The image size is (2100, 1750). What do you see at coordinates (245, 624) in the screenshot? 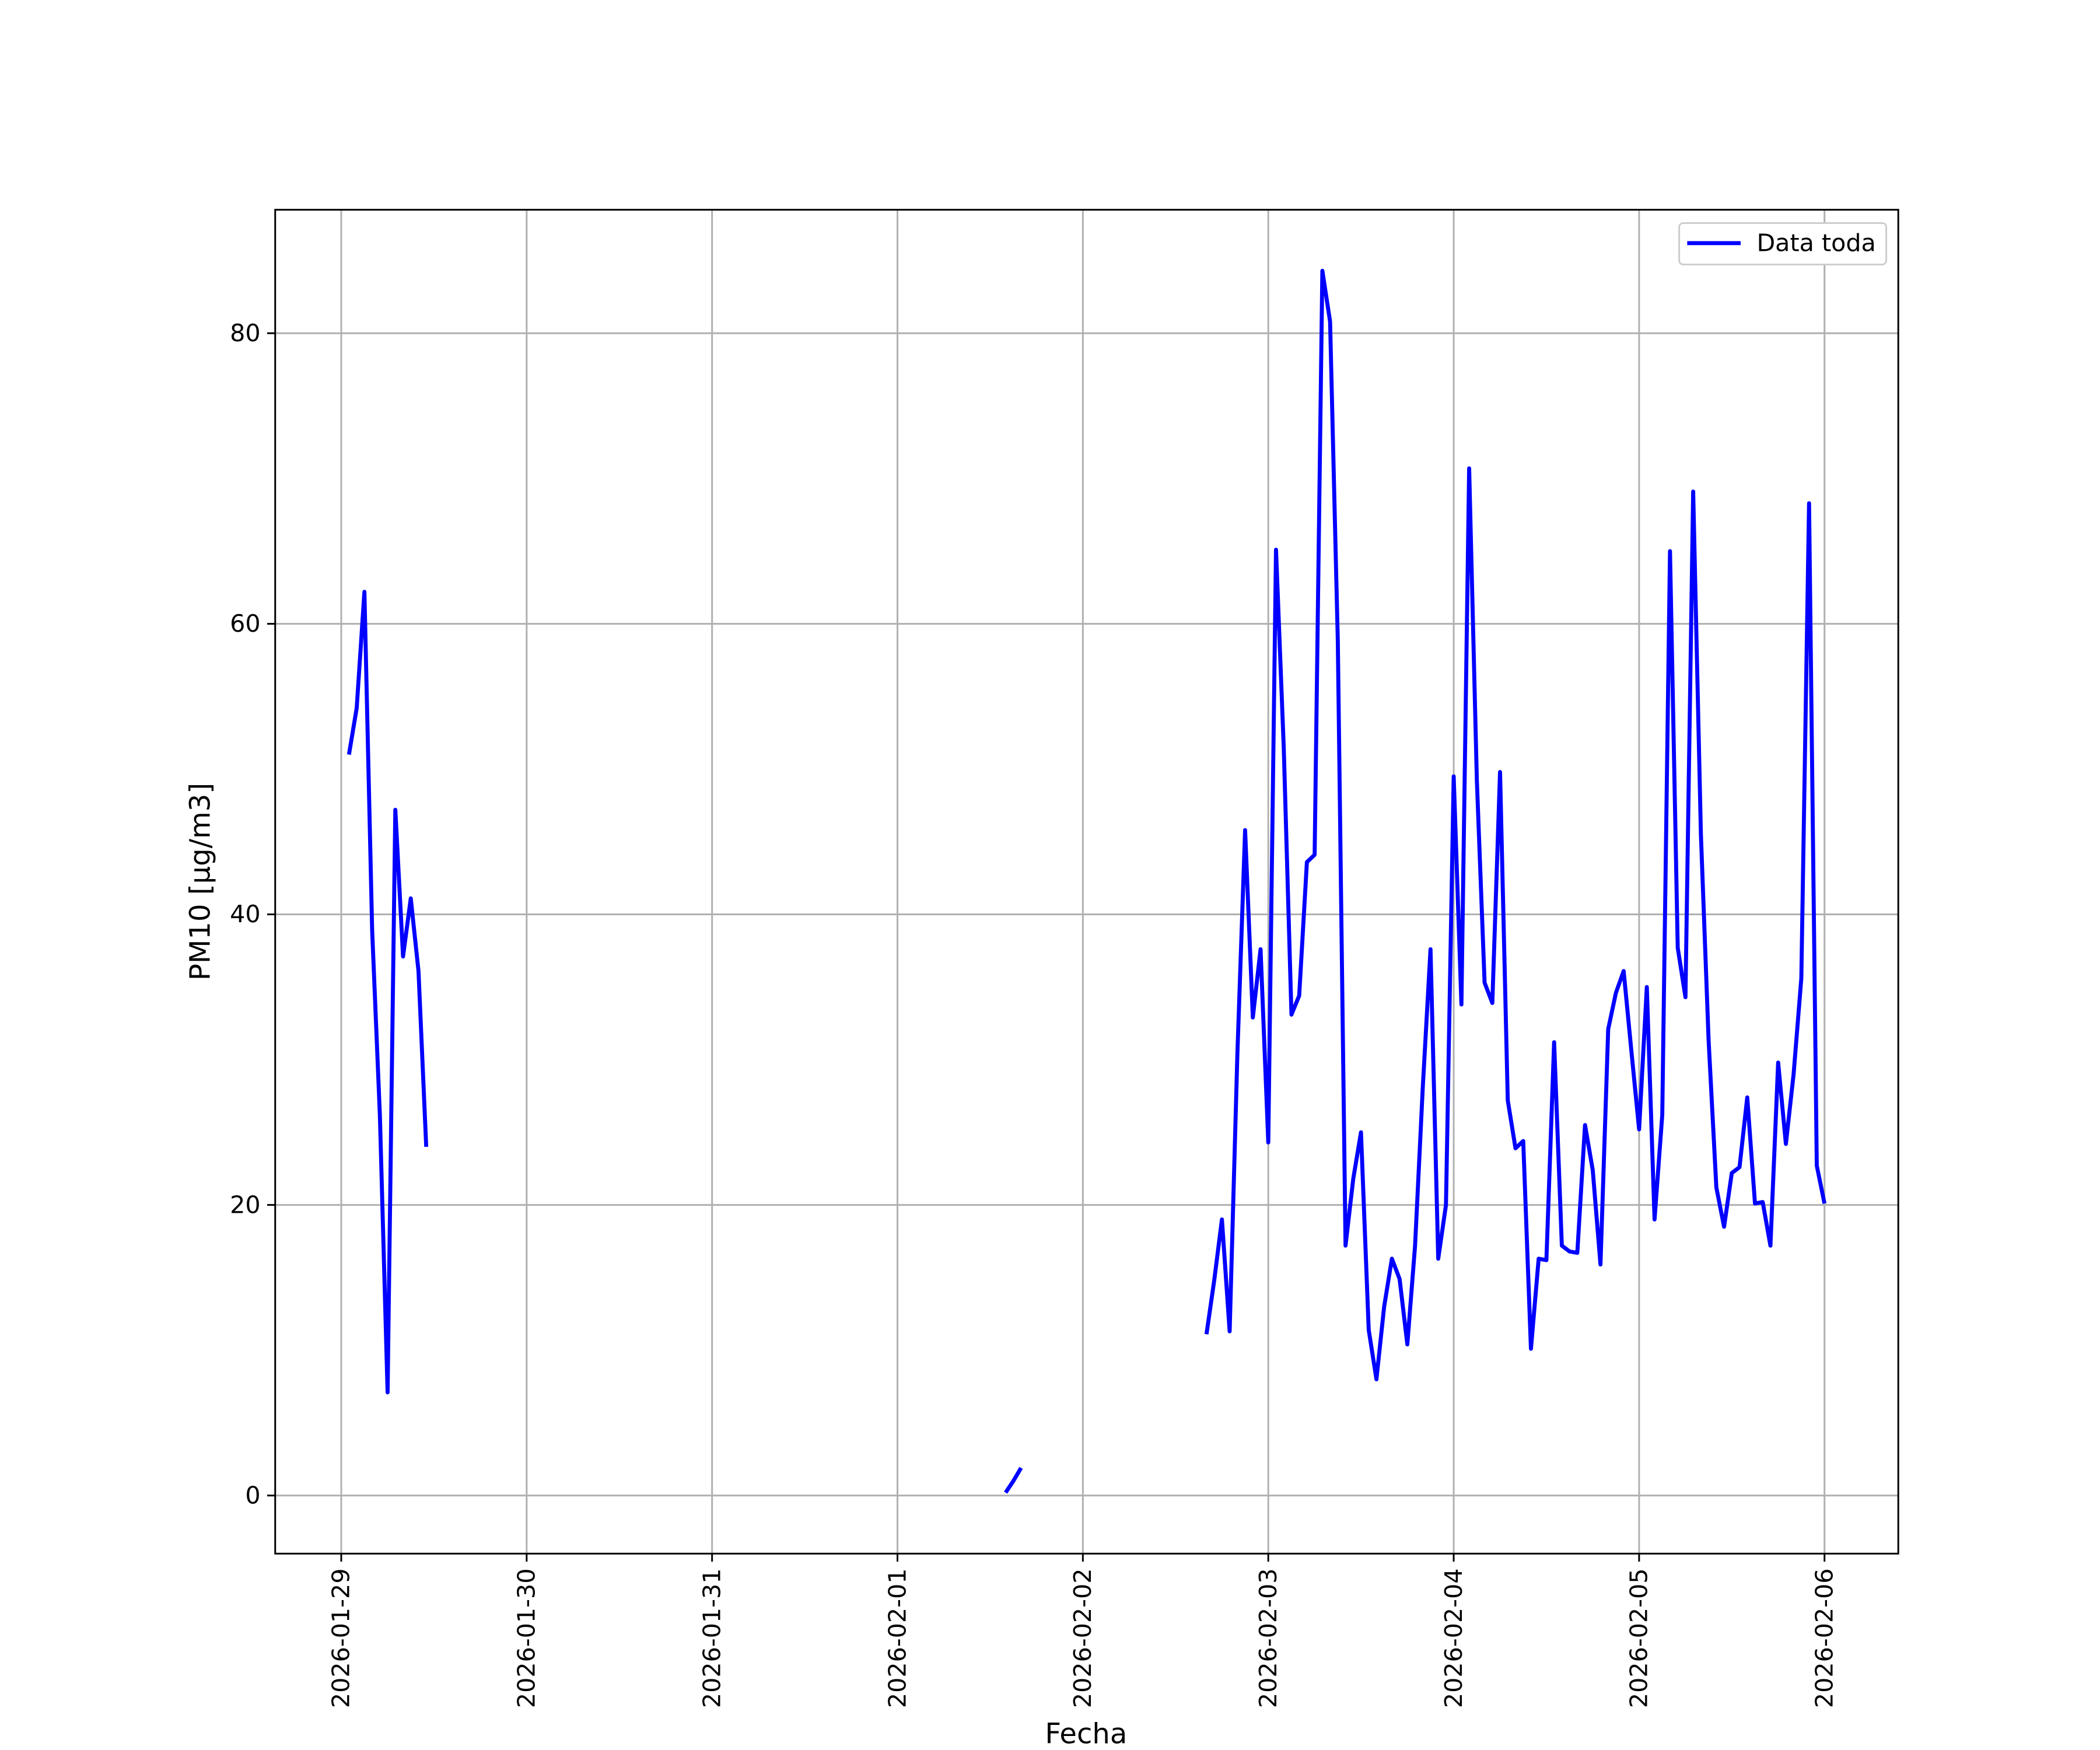
I see `y-tick-label: 60` at bounding box center [245, 624].